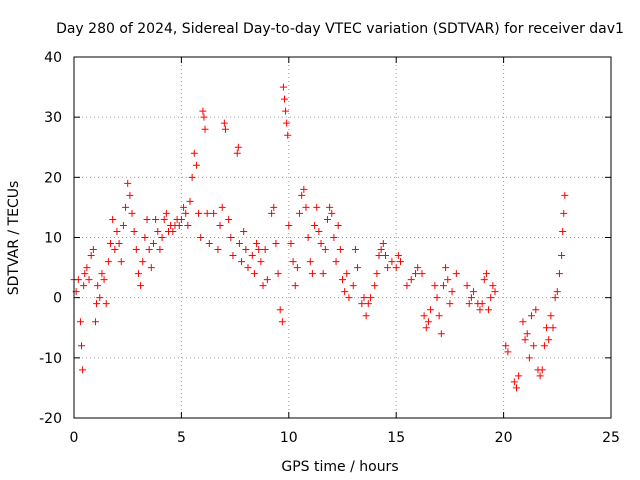 This screenshot has height=480, width=640. Describe the element at coordinates (504, 438) in the screenshot. I see `x-tick-label: 20` at that location.